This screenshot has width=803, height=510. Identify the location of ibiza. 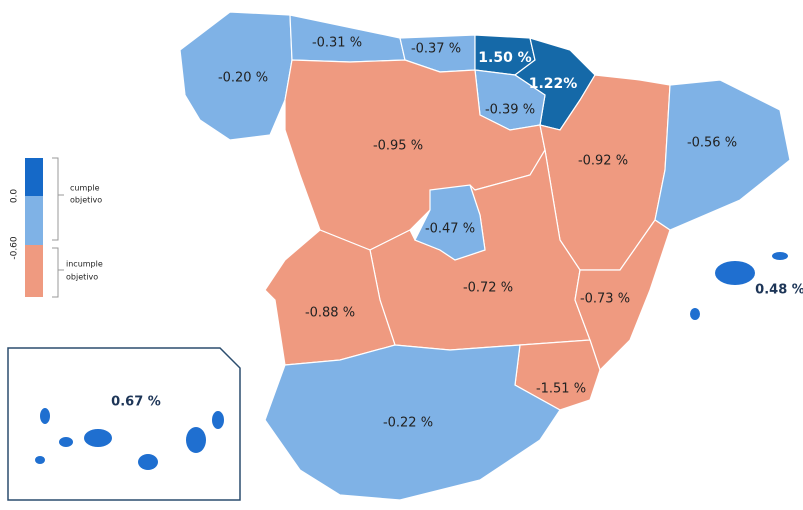
(695, 314).